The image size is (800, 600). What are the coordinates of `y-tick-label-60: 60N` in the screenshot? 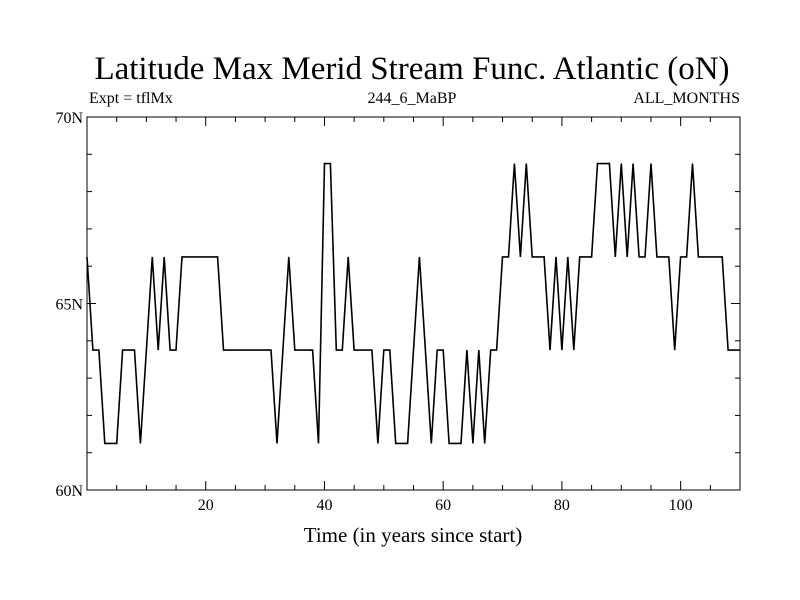 It's located at (69, 491).